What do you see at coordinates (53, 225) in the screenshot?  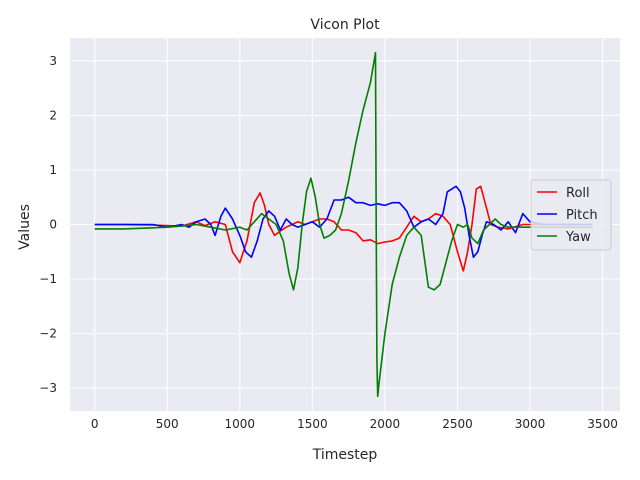 I see `y-tick-label: 0` at bounding box center [53, 225].